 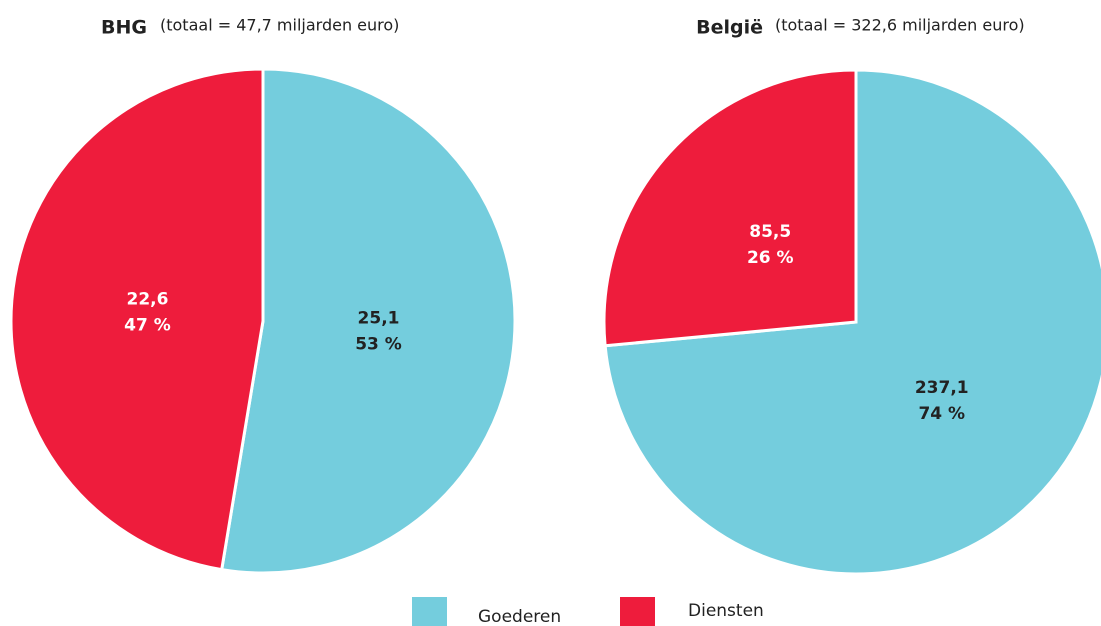 I want to click on chart-subtitle: (totaal = 322,6 miljarden euro), so click(x=900, y=25).